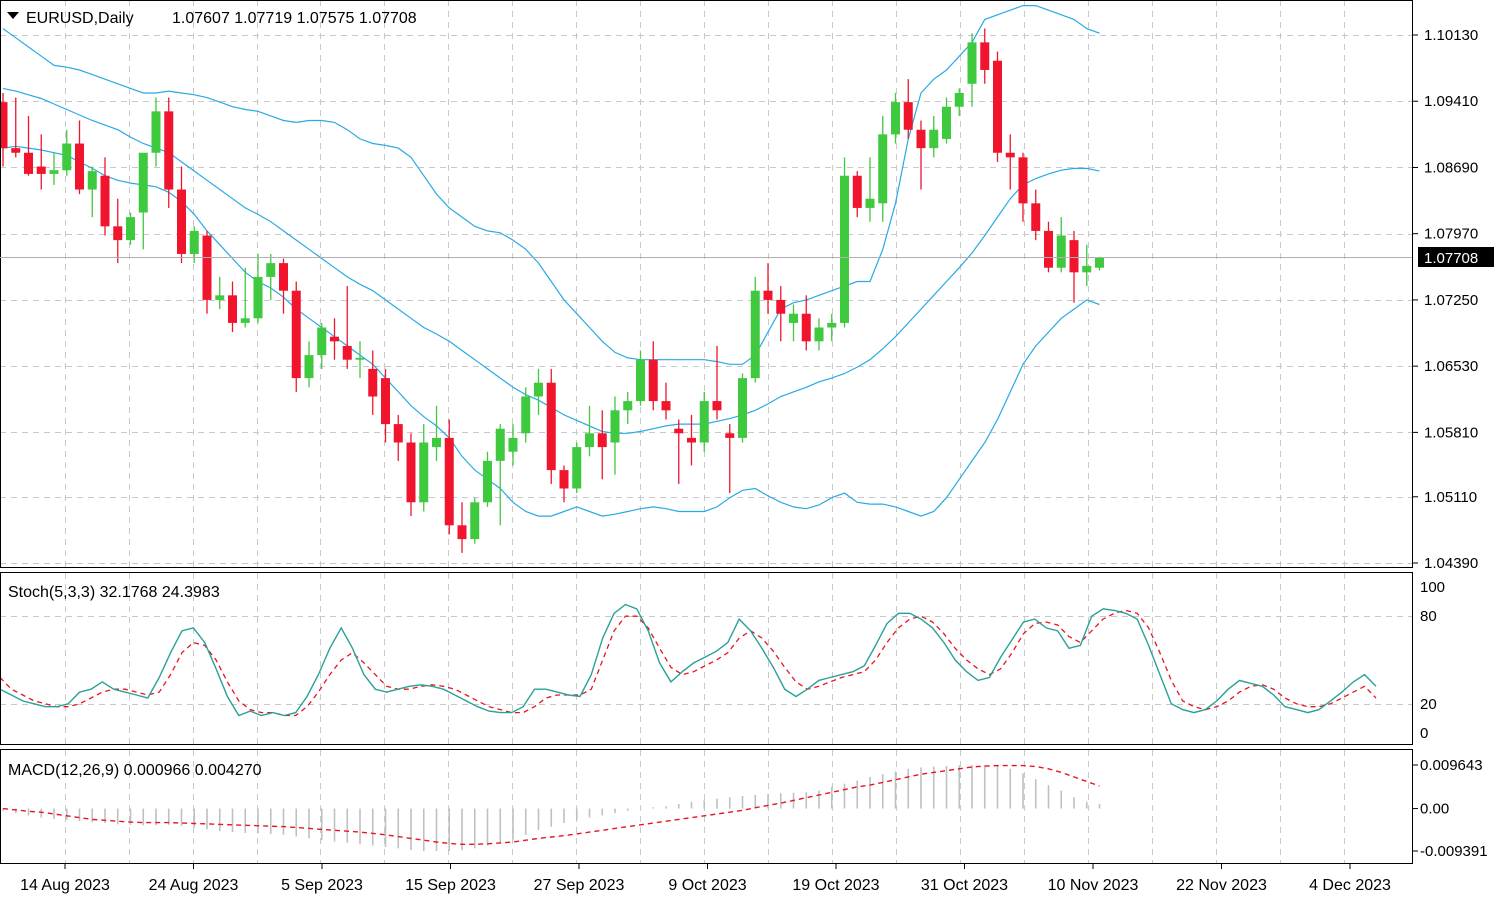  What do you see at coordinates (135, 770) in the screenshot?
I see `macd-title: MACD(12,26,9) 0.000966 0.004270` at bounding box center [135, 770].